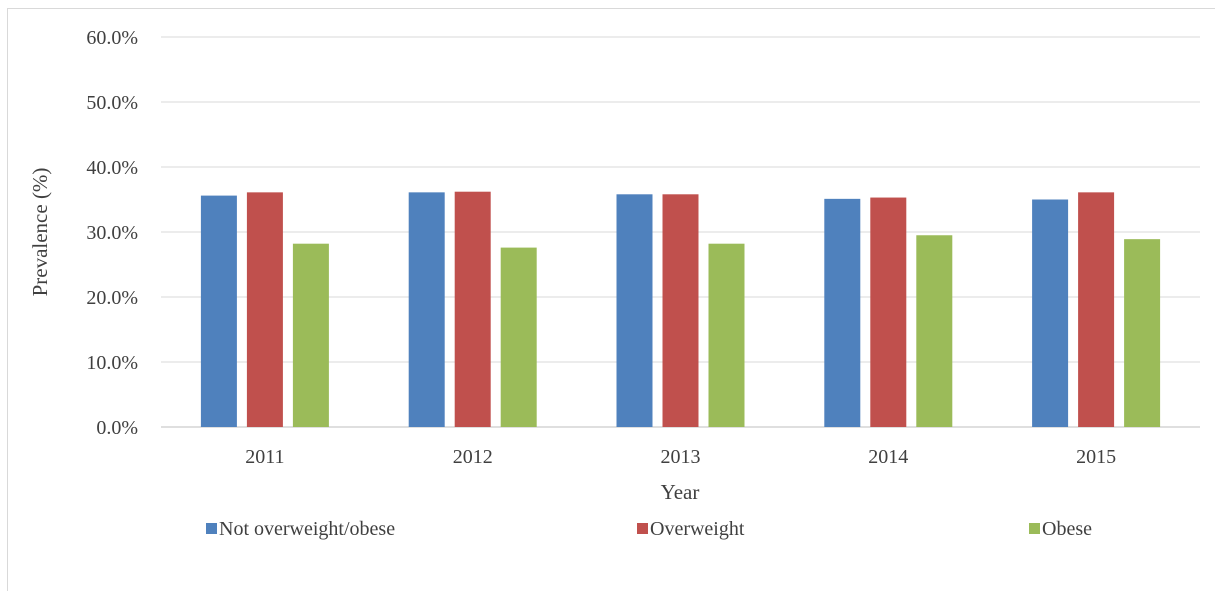 Image resolution: width=1221 pixels, height=591 pixels. Describe the element at coordinates (117, 428) in the screenshot. I see `y-tick-label: 0.0%` at that location.